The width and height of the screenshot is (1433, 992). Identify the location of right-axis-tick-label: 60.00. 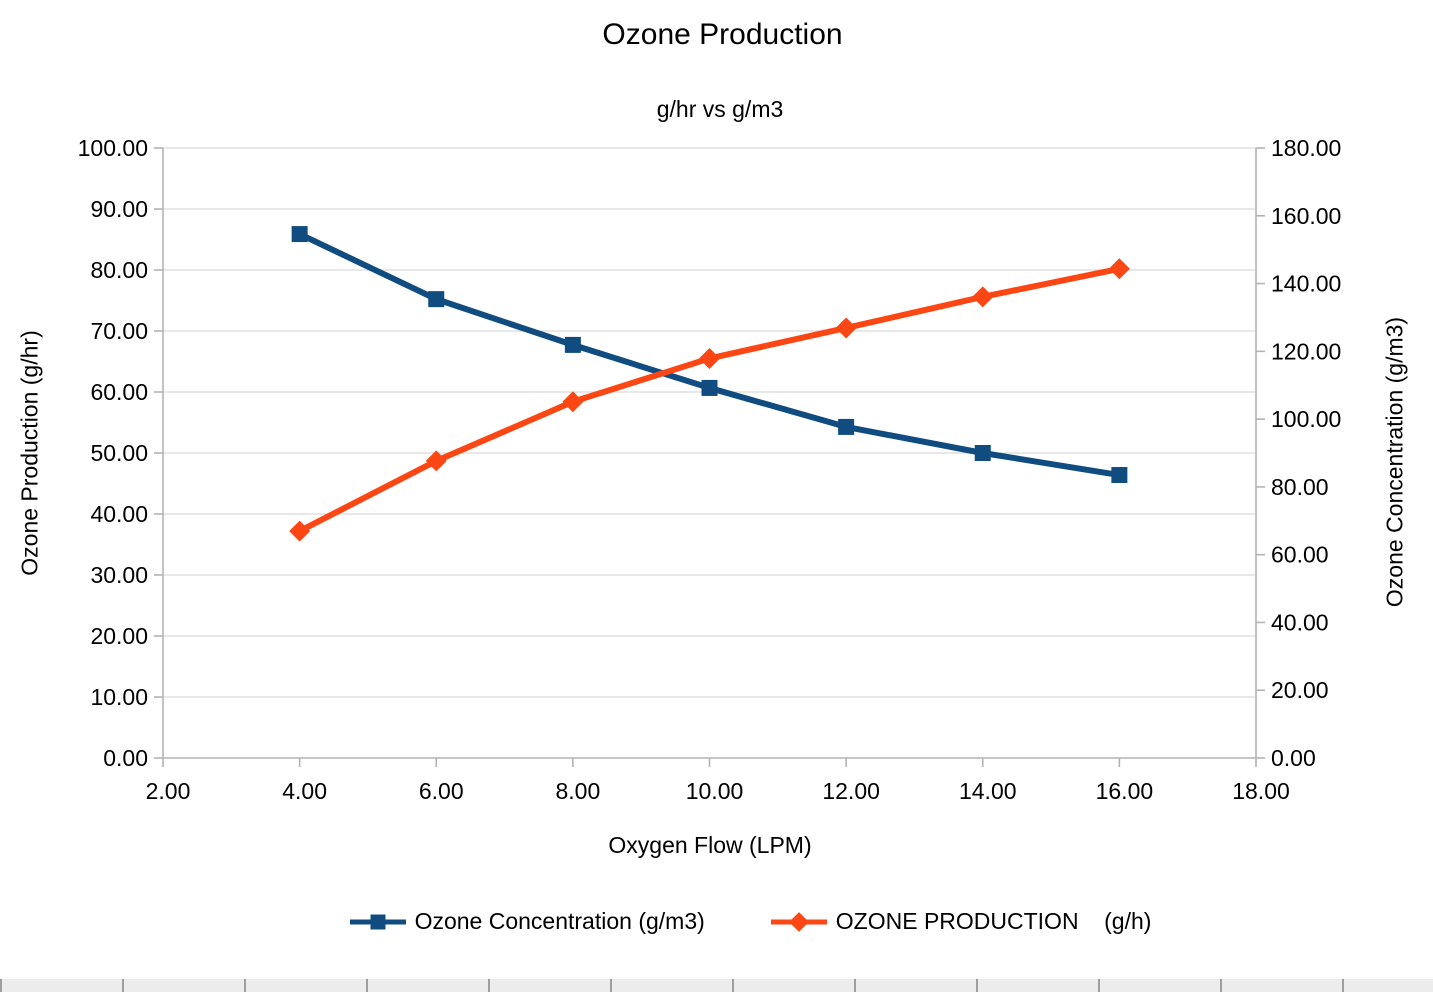
(1300, 555).